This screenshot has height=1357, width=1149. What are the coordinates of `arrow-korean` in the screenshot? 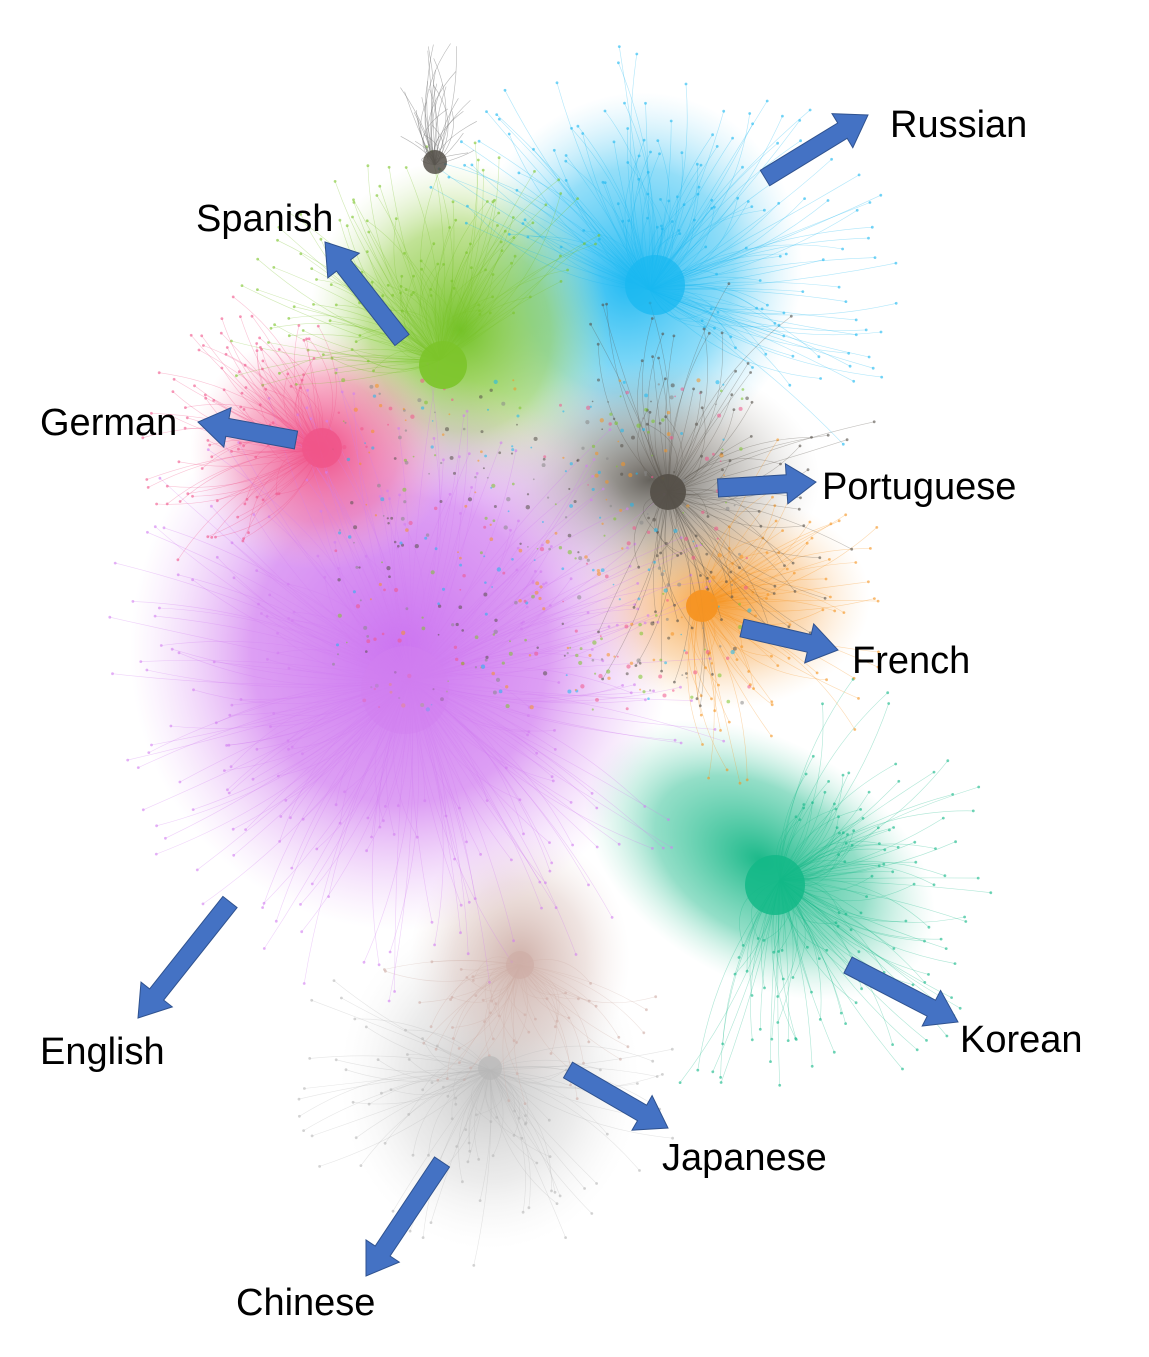 It's located at (901, 991).